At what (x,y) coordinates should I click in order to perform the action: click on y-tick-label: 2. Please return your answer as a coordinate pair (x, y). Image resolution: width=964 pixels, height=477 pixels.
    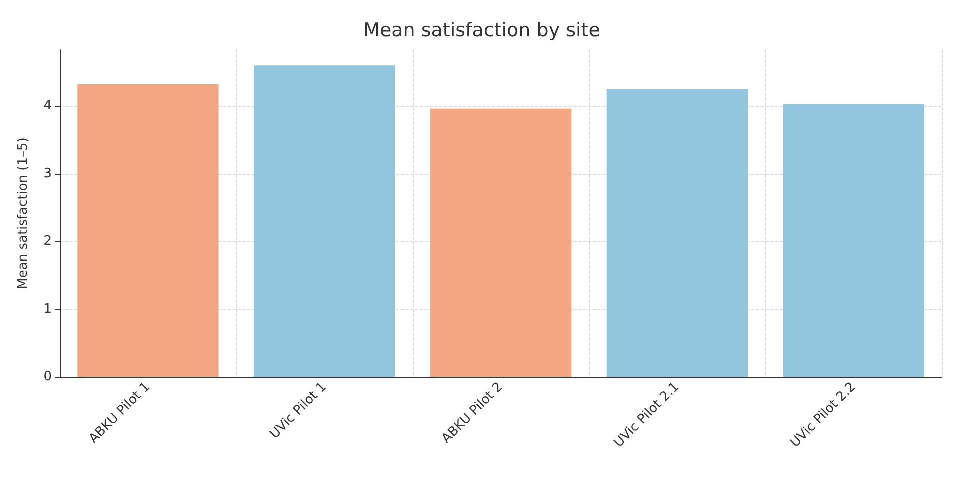
    Looking at the image, I should click on (48, 242).